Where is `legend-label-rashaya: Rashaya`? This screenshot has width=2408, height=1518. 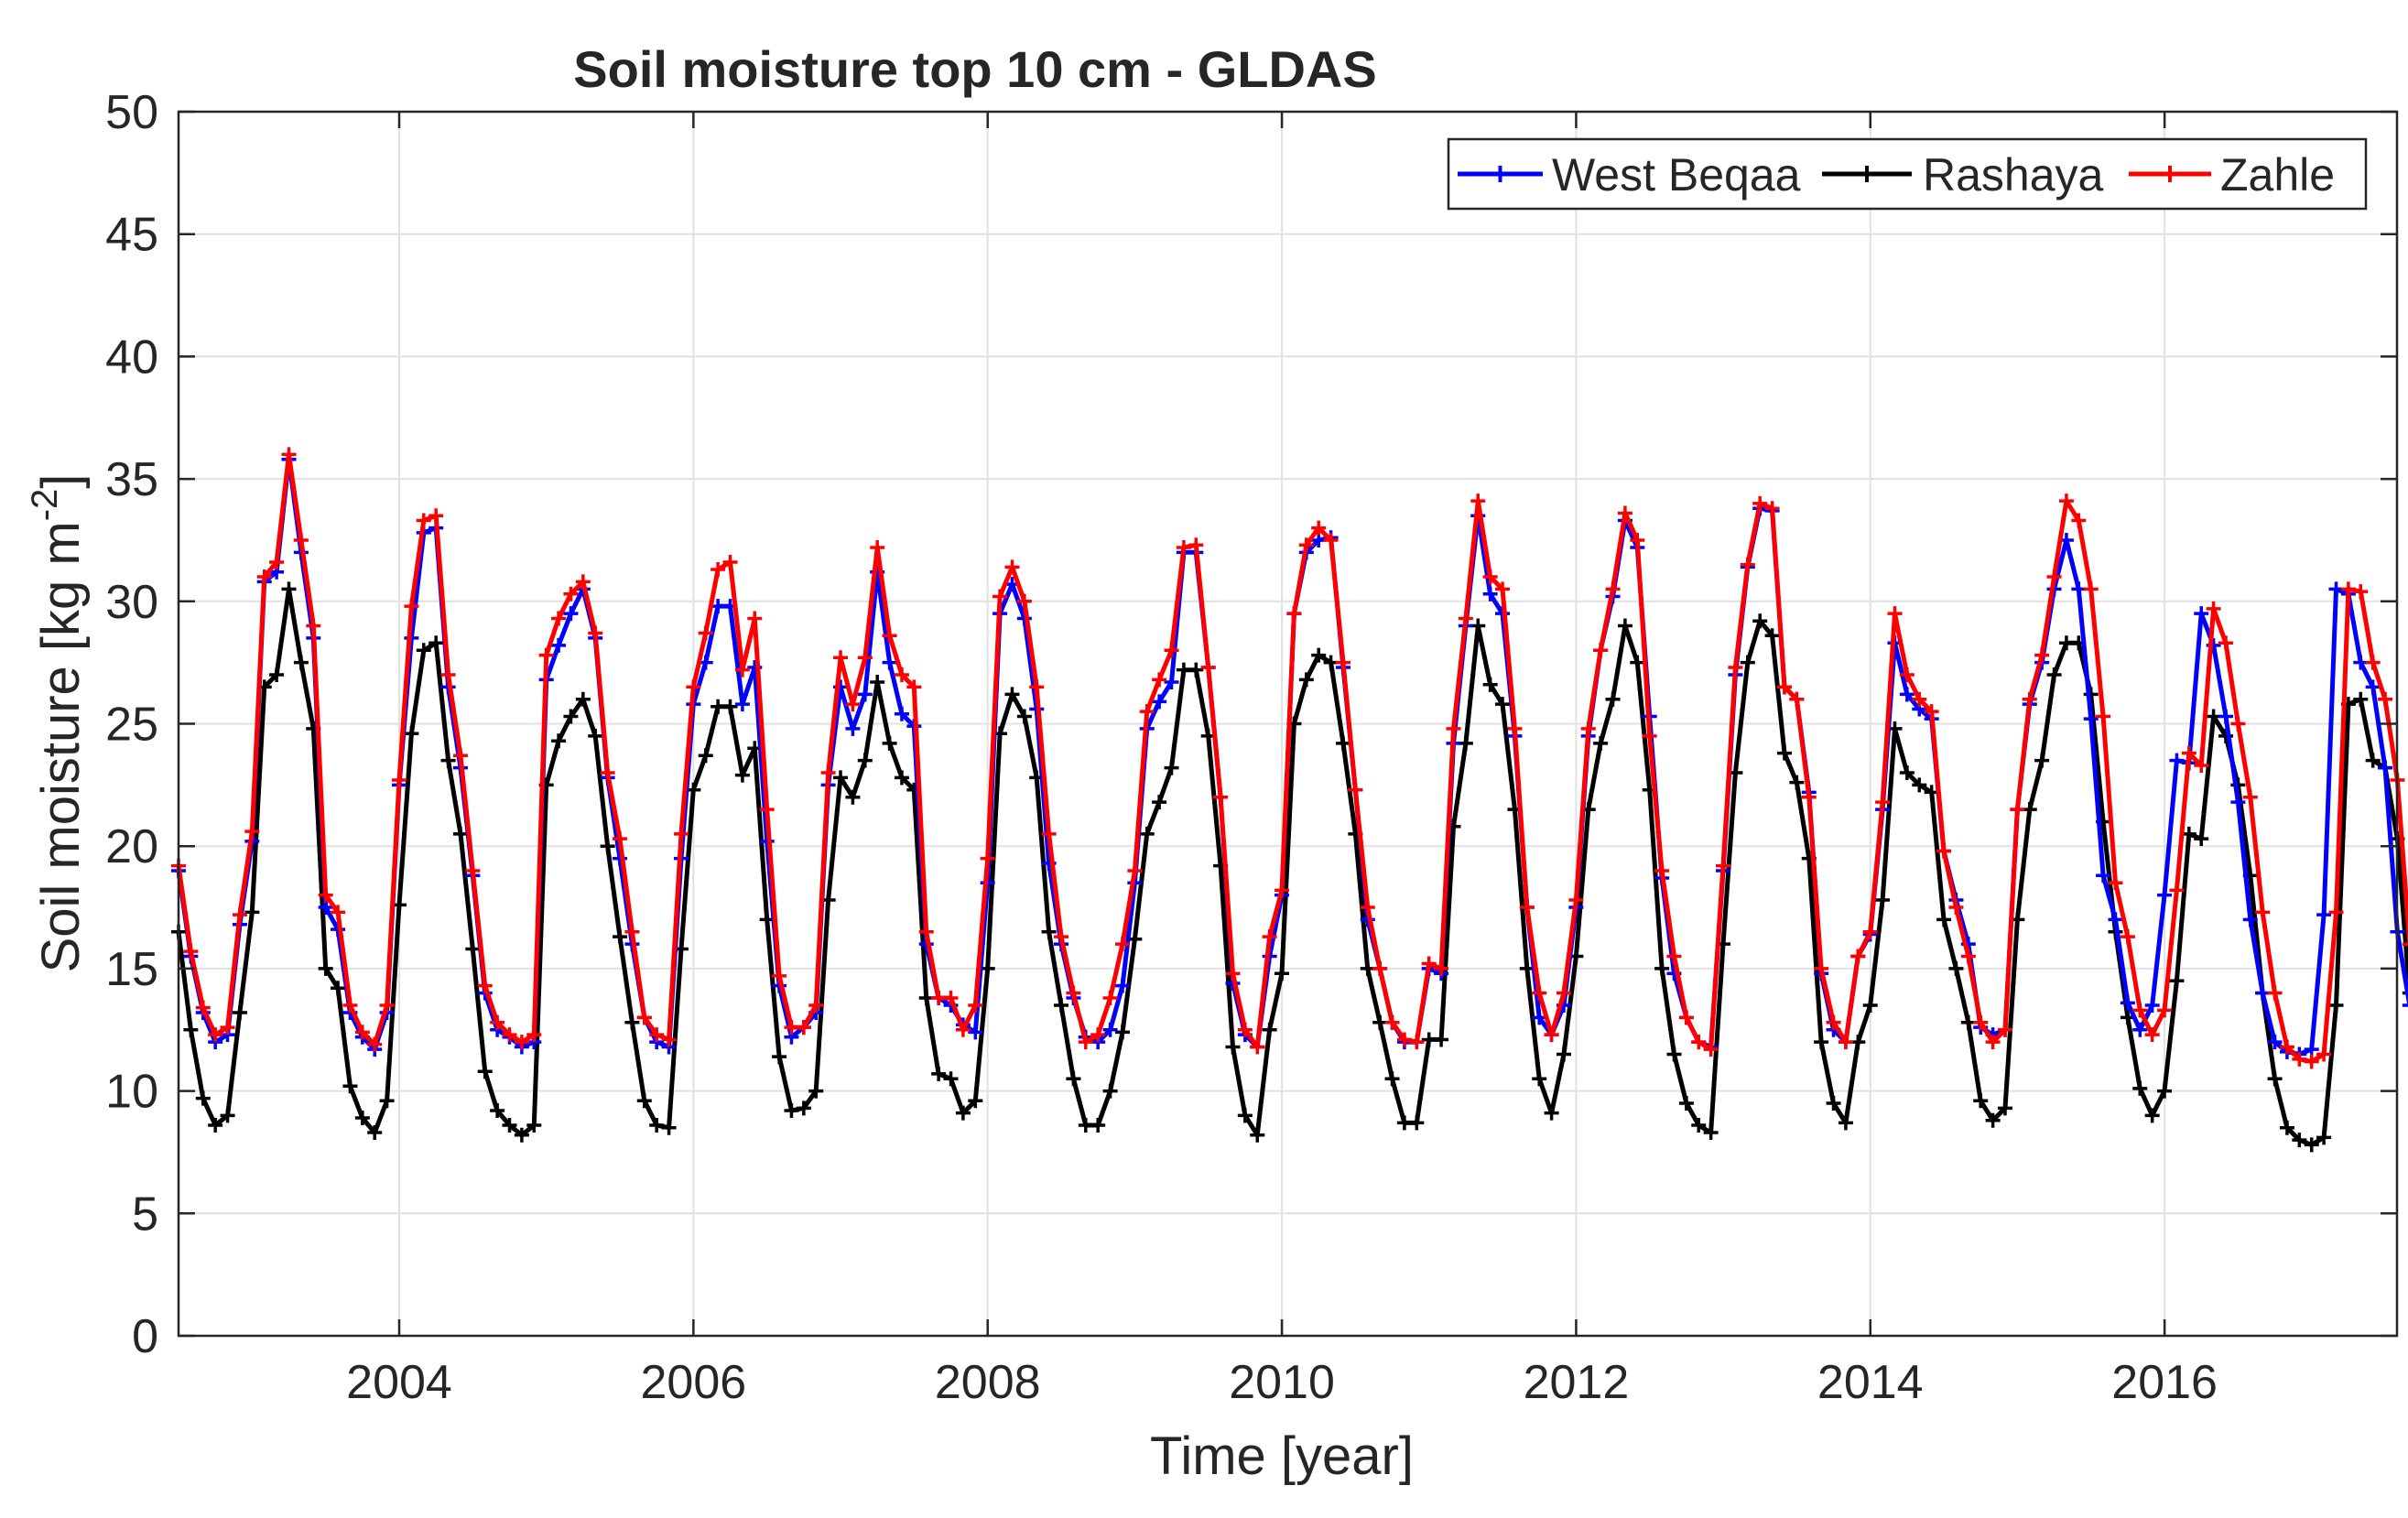 legend-label-rashaya: Rashaya is located at coordinates (2013, 175).